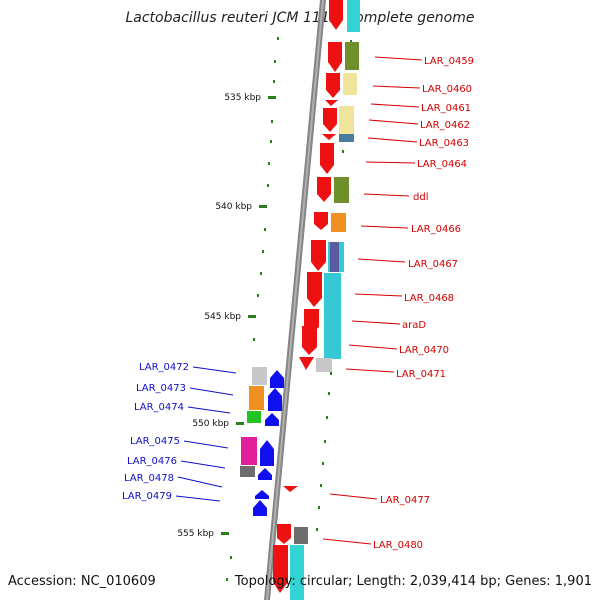 Image resolution: width=600 pixels, height=600 pixels. Describe the element at coordinates (398, 545) in the screenshot. I see `gene-label: LAR_0480` at that location.